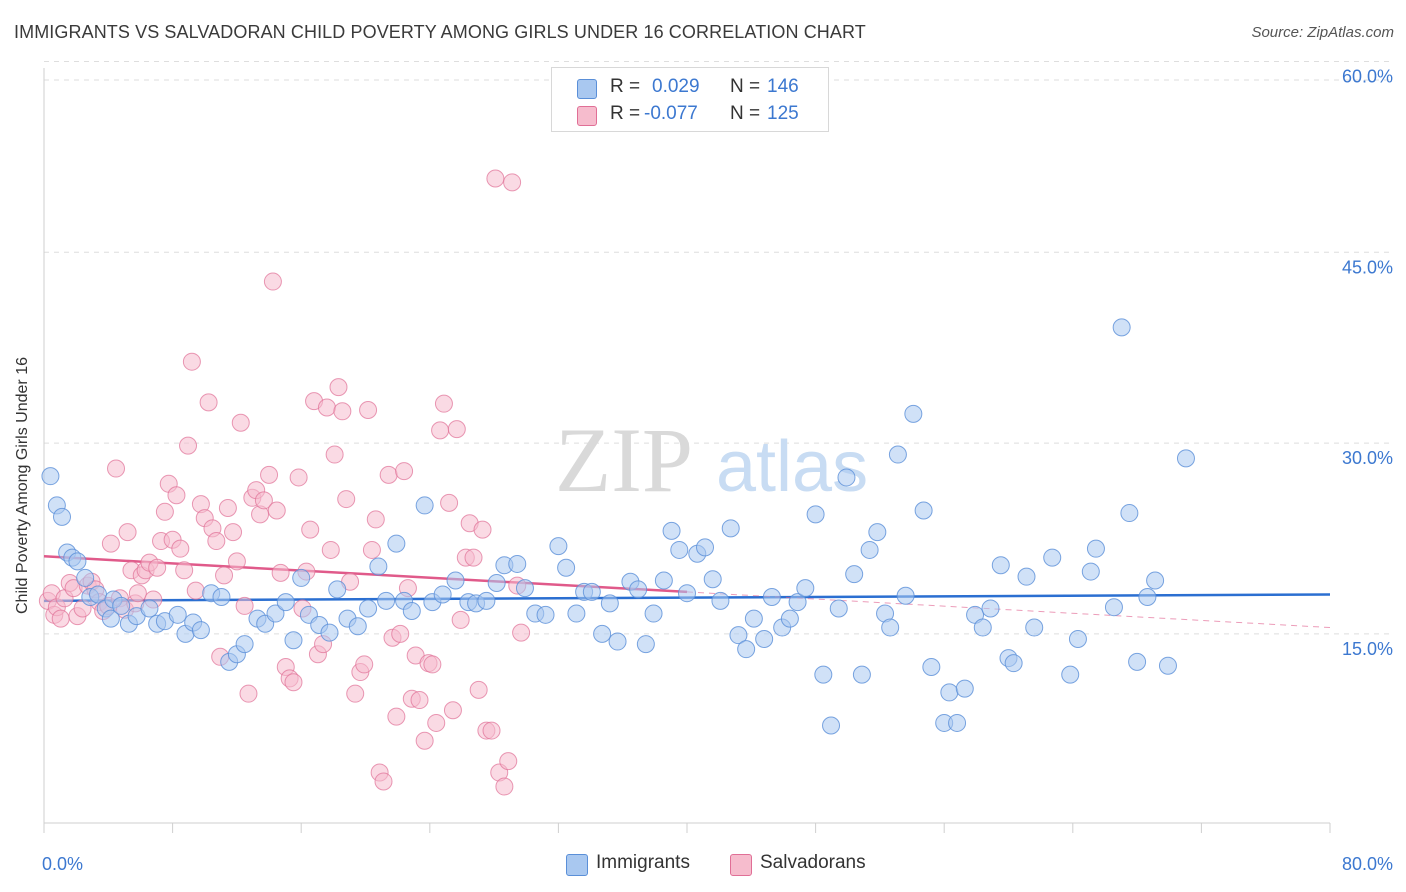 The width and height of the screenshot is (1406, 892). What do you see at coordinates (624, 460) in the screenshot?
I see `watermark-zip: ZIP` at bounding box center [624, 460].